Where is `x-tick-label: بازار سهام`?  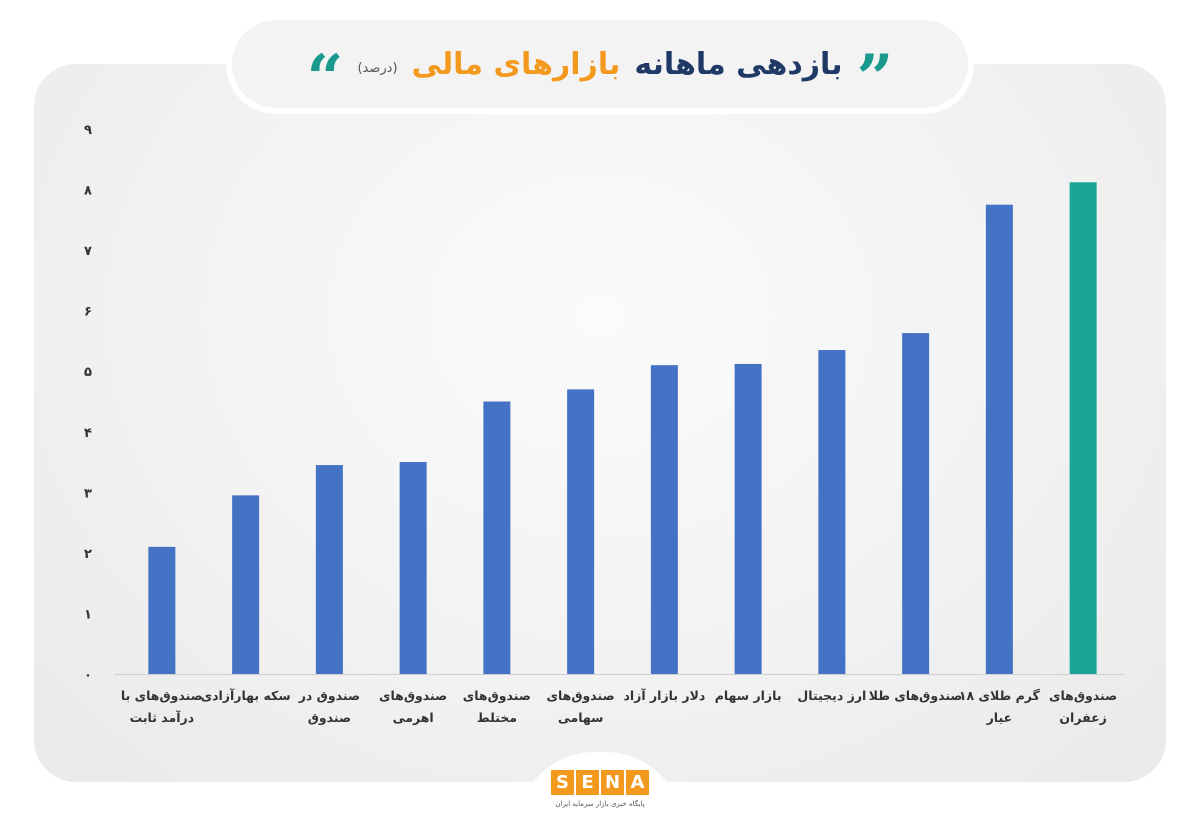
x-tick-label: بازار سهام is located at coordinates (748, 696).